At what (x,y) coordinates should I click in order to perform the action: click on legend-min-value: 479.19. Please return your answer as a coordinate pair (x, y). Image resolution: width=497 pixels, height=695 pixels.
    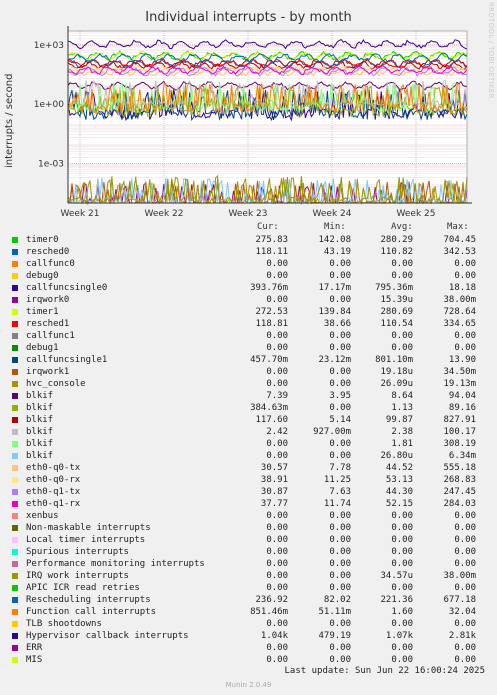
    Looking at the image, I should click on (334, 636).